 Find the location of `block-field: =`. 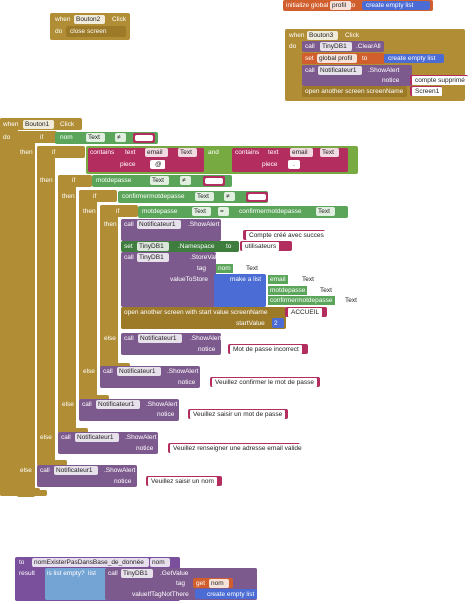

block-field: = is located at coordinates (223, 211).